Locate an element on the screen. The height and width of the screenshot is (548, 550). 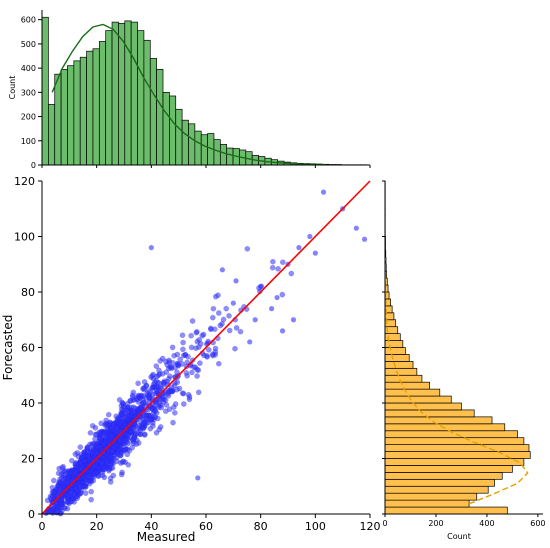
x-axis-label: Measured is located at coordinates (166, 537).